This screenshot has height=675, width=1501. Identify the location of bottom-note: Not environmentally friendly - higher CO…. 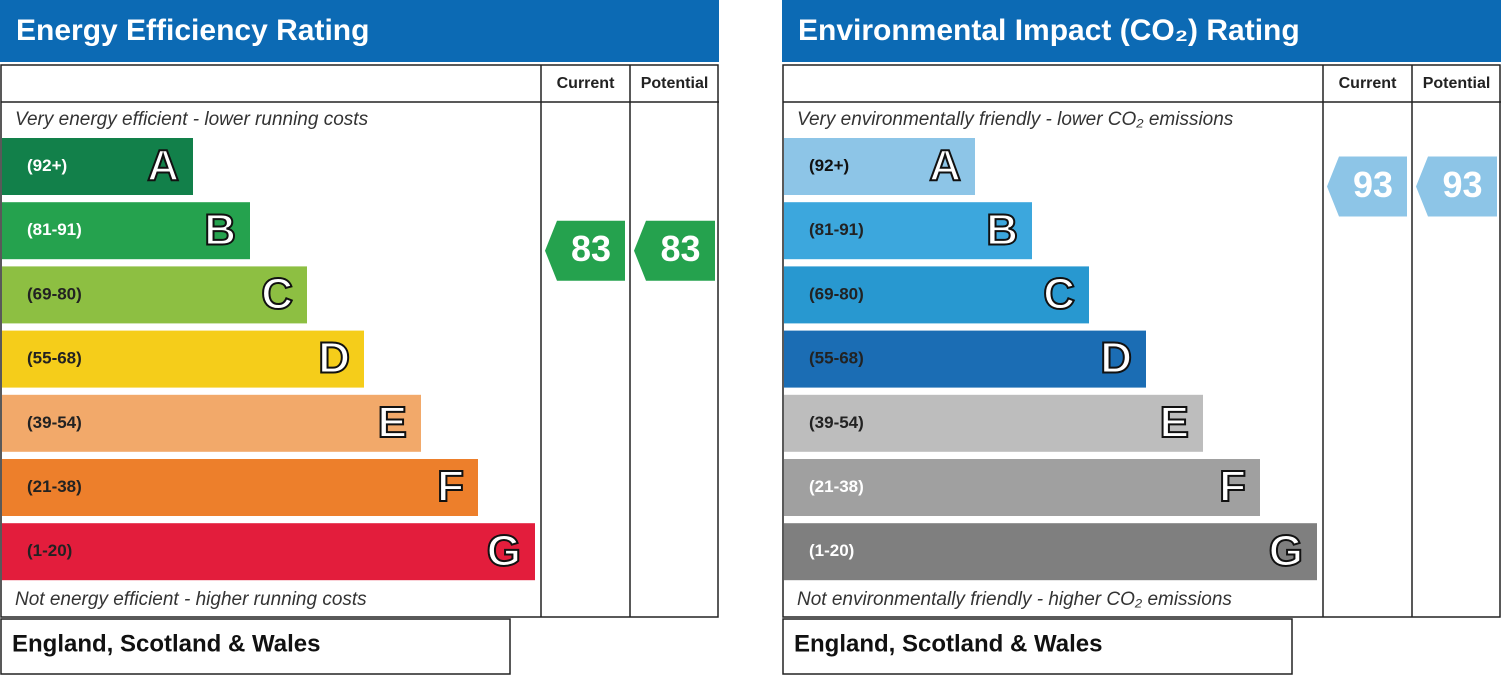
(1014, 599).